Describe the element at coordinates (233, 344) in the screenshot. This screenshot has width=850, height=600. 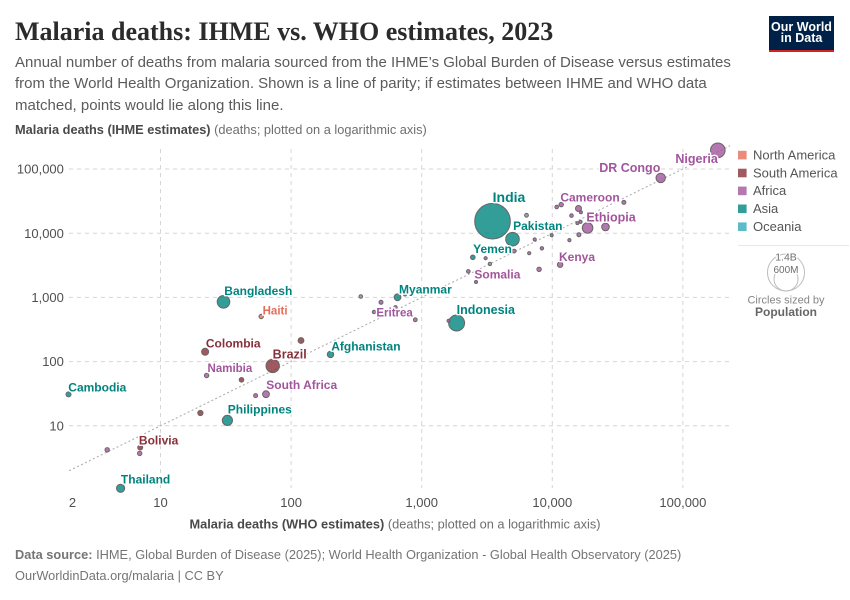
I see `svg-text: Colombia` at that location.